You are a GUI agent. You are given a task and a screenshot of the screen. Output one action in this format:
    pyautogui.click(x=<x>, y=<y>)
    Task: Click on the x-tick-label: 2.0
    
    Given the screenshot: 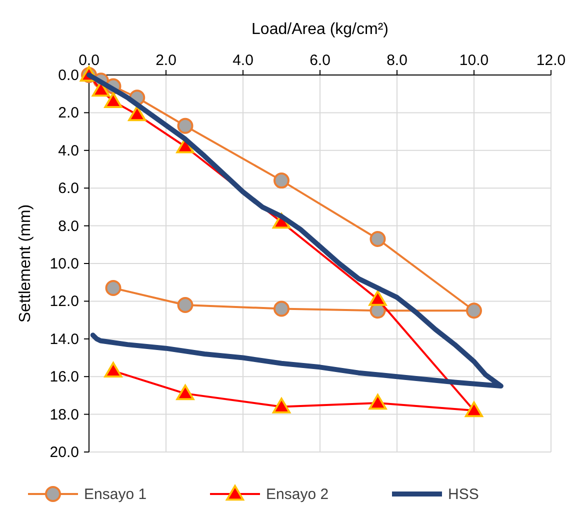 What is the action you would take?
    pyautogui.click(x=166, y=60)
    